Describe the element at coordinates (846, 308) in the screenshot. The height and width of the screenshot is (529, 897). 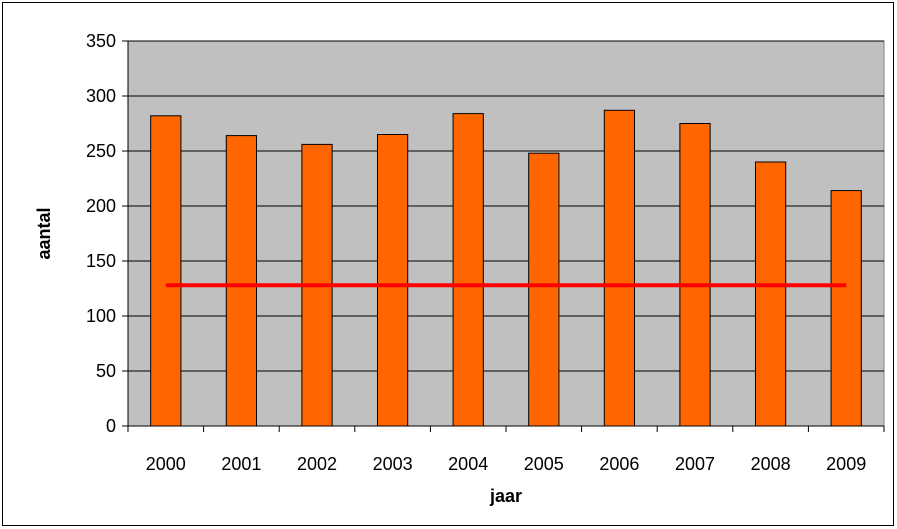
I see `bar-2009` at that location.